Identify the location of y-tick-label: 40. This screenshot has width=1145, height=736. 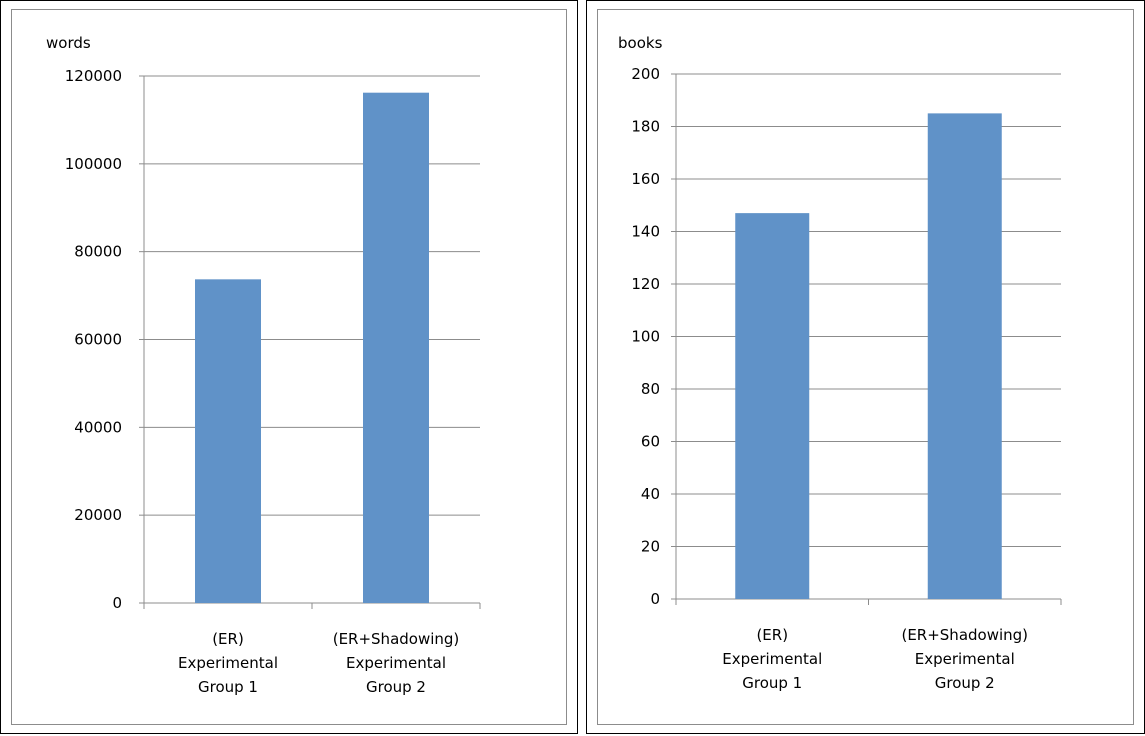
(650, 494).